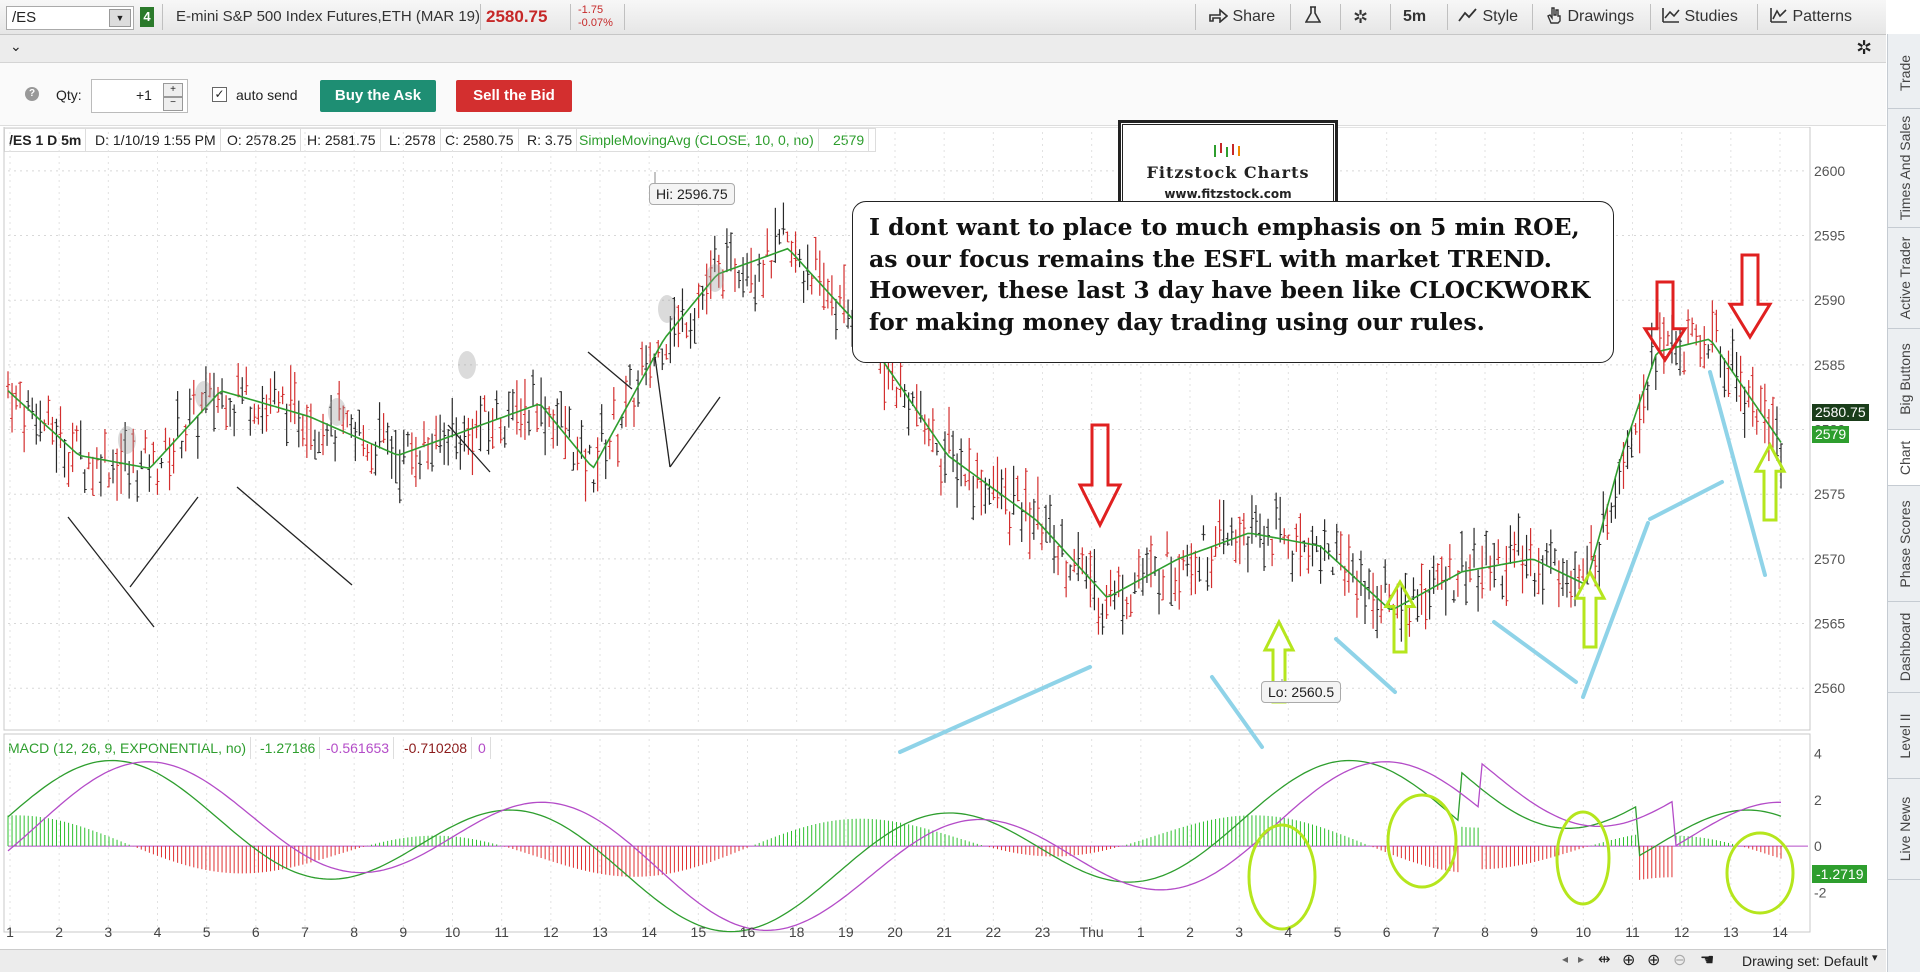  What do you see at coordinates (1219, 16) in the screenshot?
I see `share-icon` at bounding box center [1219, 16].